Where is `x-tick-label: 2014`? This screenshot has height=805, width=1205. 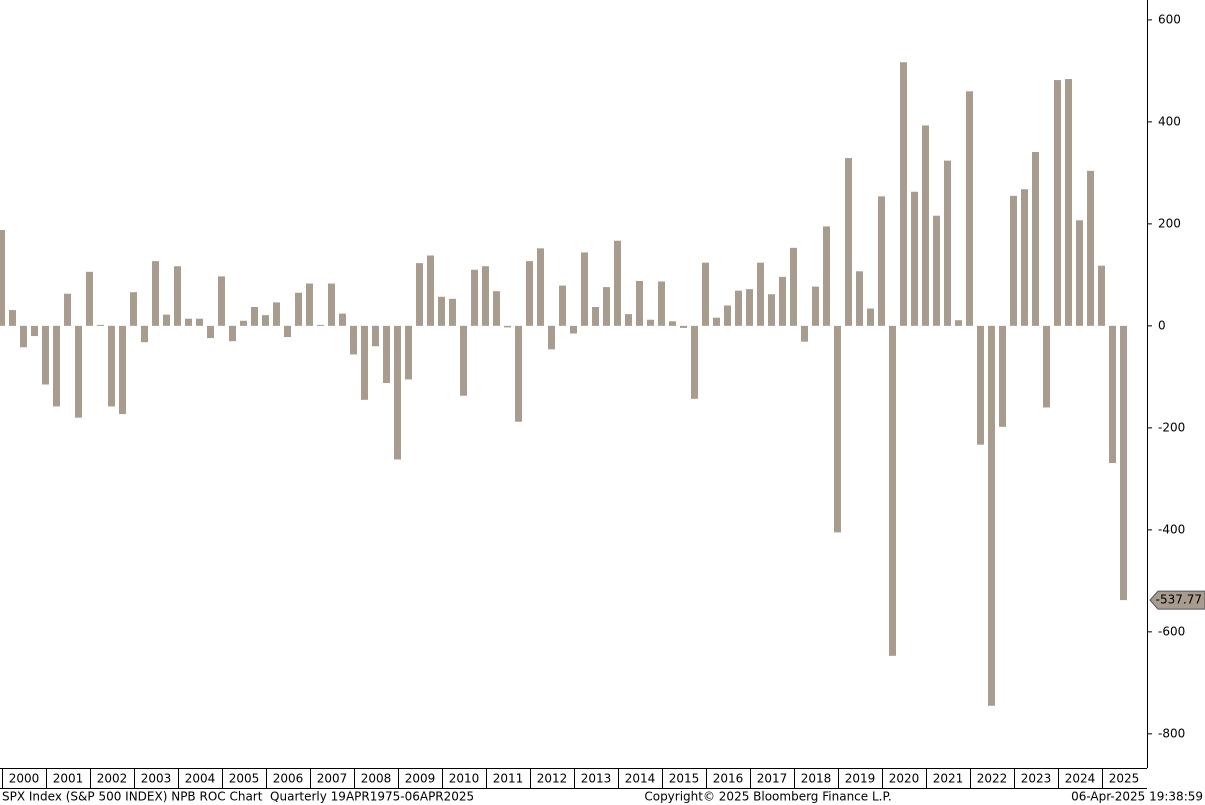 x-tick-label: 2014 is located at coordinates (640, 779).